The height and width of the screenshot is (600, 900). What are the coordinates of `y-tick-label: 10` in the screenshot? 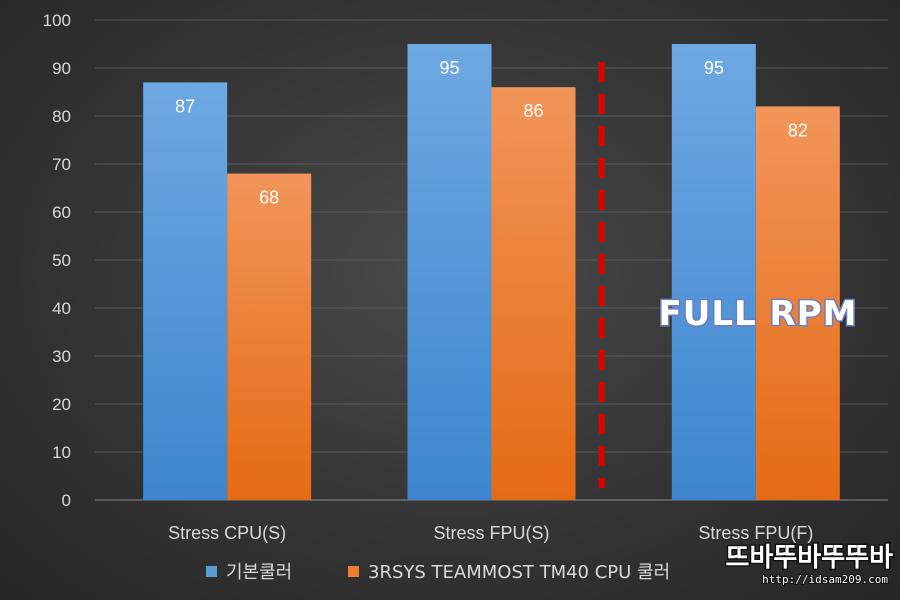 It's located at (61, 452).